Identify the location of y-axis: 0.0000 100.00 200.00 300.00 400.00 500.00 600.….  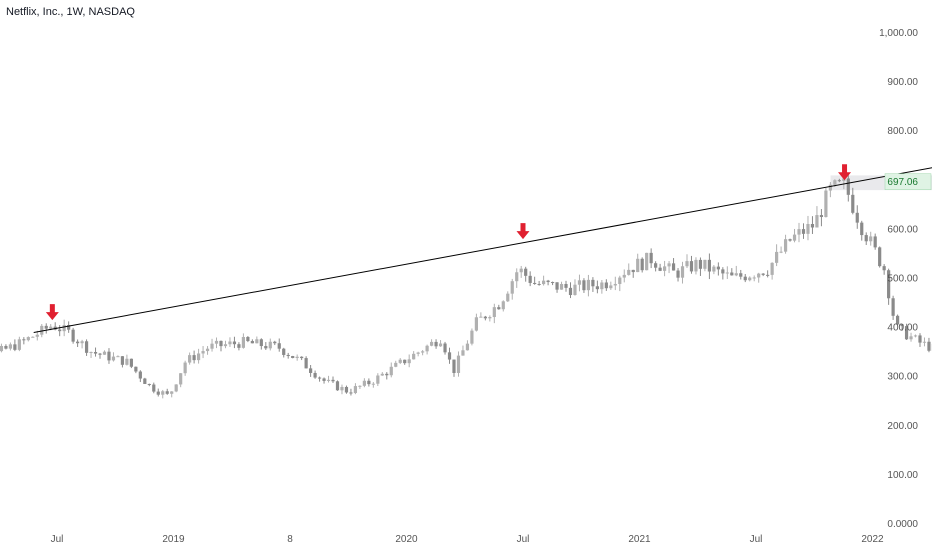
(905, 279).